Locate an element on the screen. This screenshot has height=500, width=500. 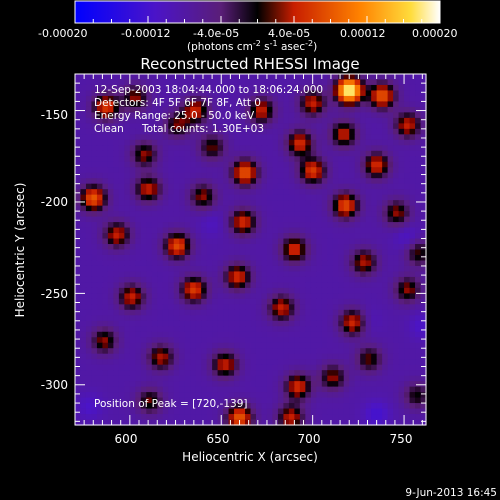
x-tick-label: 600 is located at coordinates (126, 439).